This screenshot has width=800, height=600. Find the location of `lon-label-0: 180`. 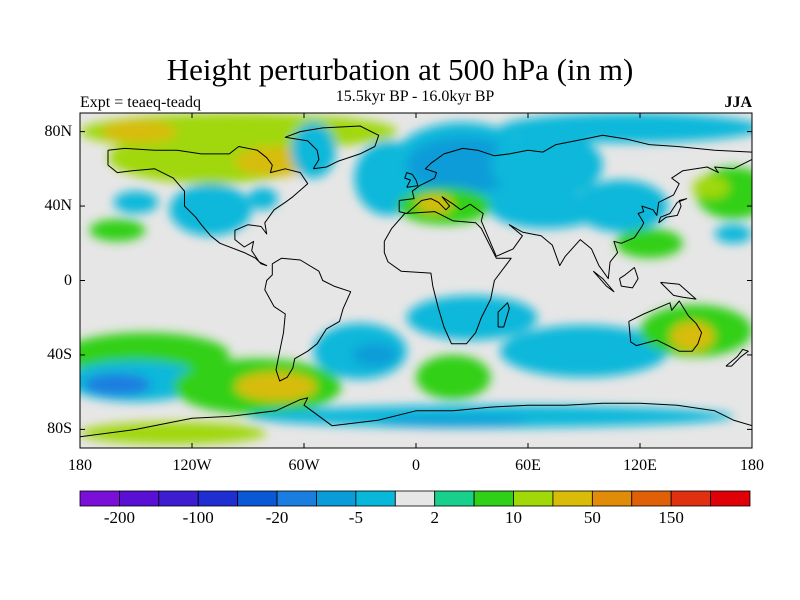

lon-label-0: 180 is located at coordinates (80, 465).